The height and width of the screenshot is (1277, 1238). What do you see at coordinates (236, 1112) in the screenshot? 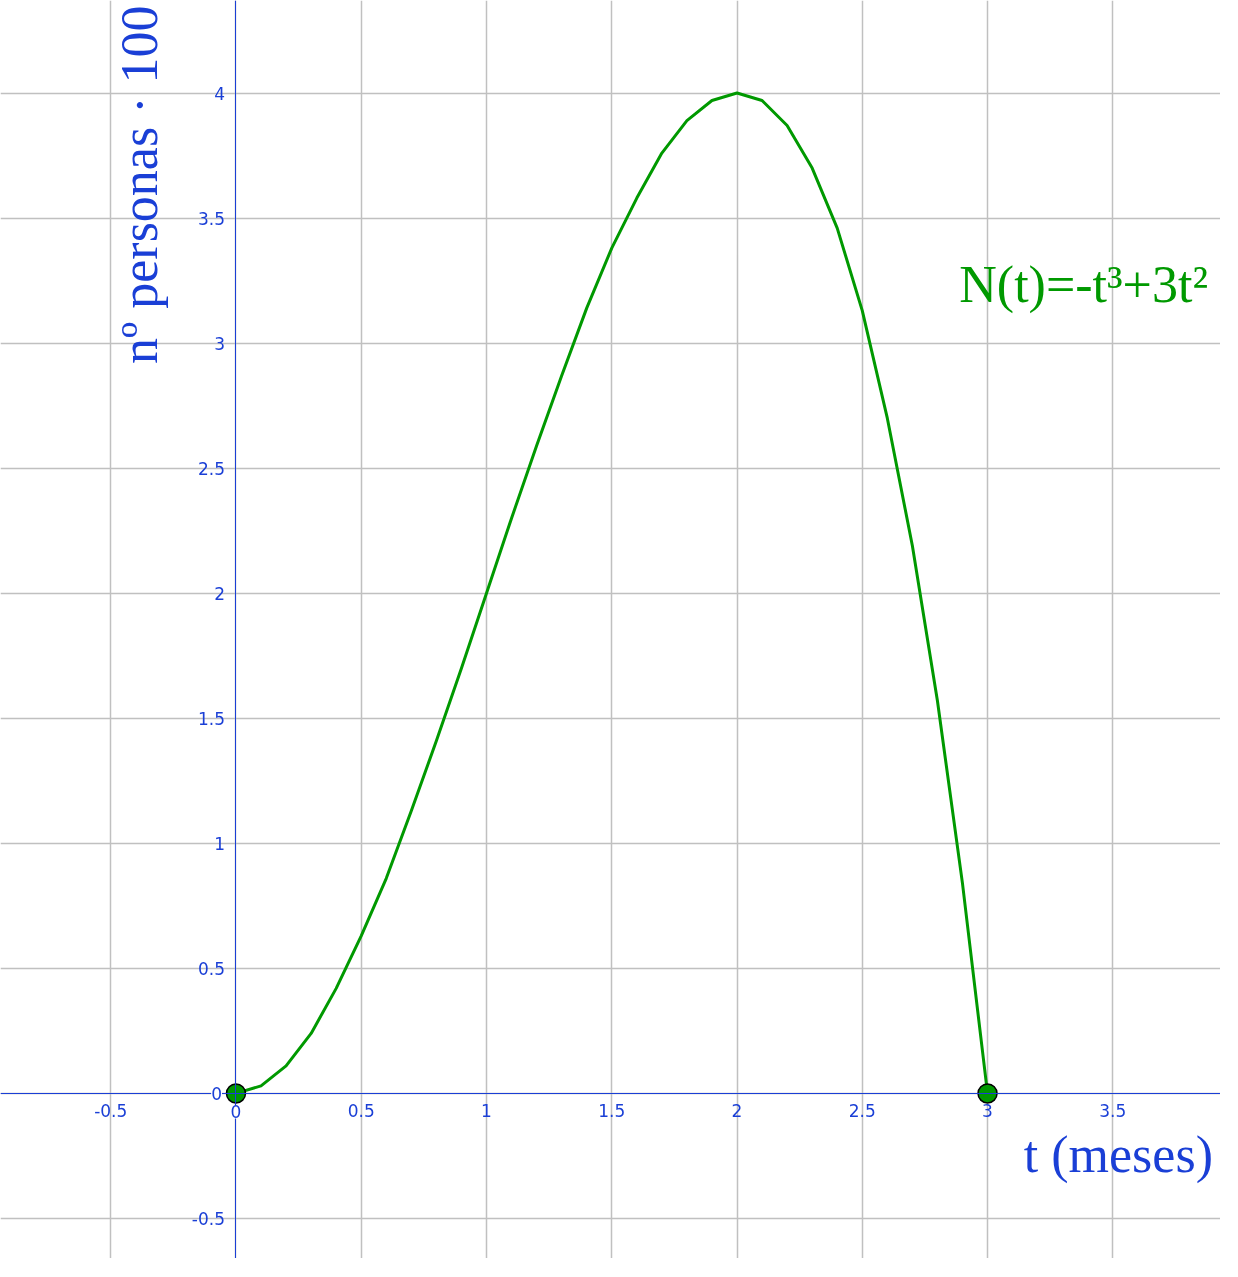
I see `x-tick-label: 0` at bounding box center [236, 1112].